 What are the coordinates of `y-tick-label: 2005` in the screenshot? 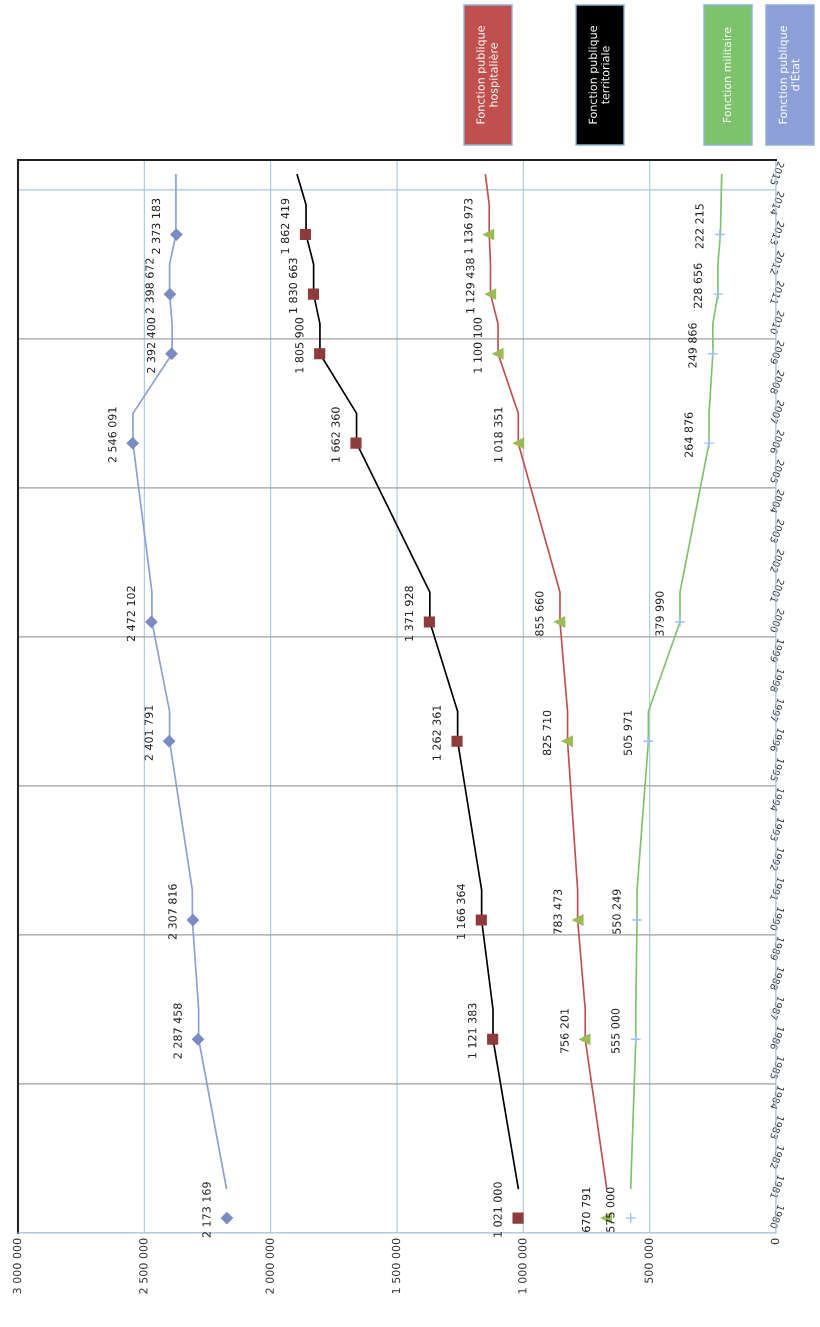 It's located at (777, 471).